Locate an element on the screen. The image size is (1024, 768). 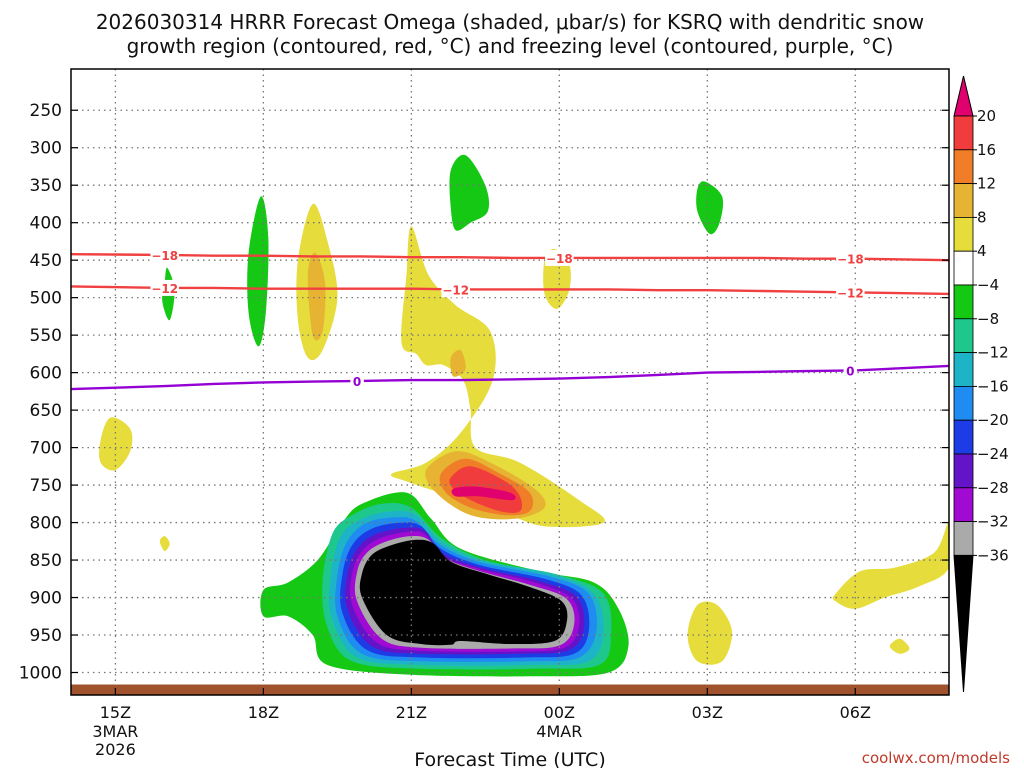
x-tick-label: 18Z is located at coordinates (263, 712).